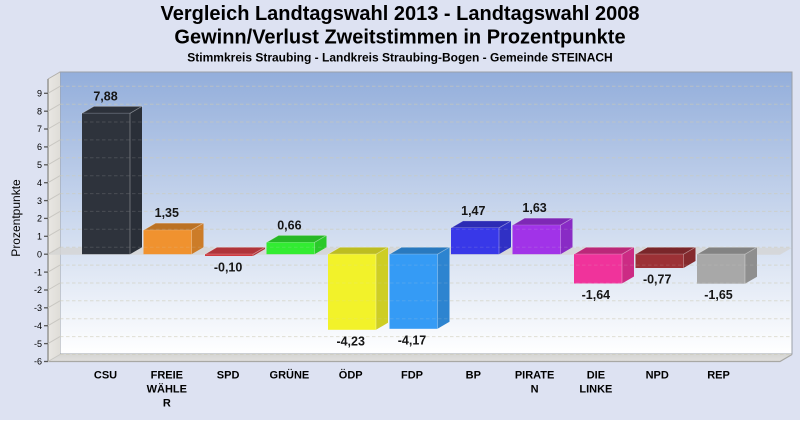 The width and height of the screenshot is (800, 425). What do you see at coordinates (228, 268) in the screenshot?
I see `svg-text: -0,10` at bounding box center [228, 268].